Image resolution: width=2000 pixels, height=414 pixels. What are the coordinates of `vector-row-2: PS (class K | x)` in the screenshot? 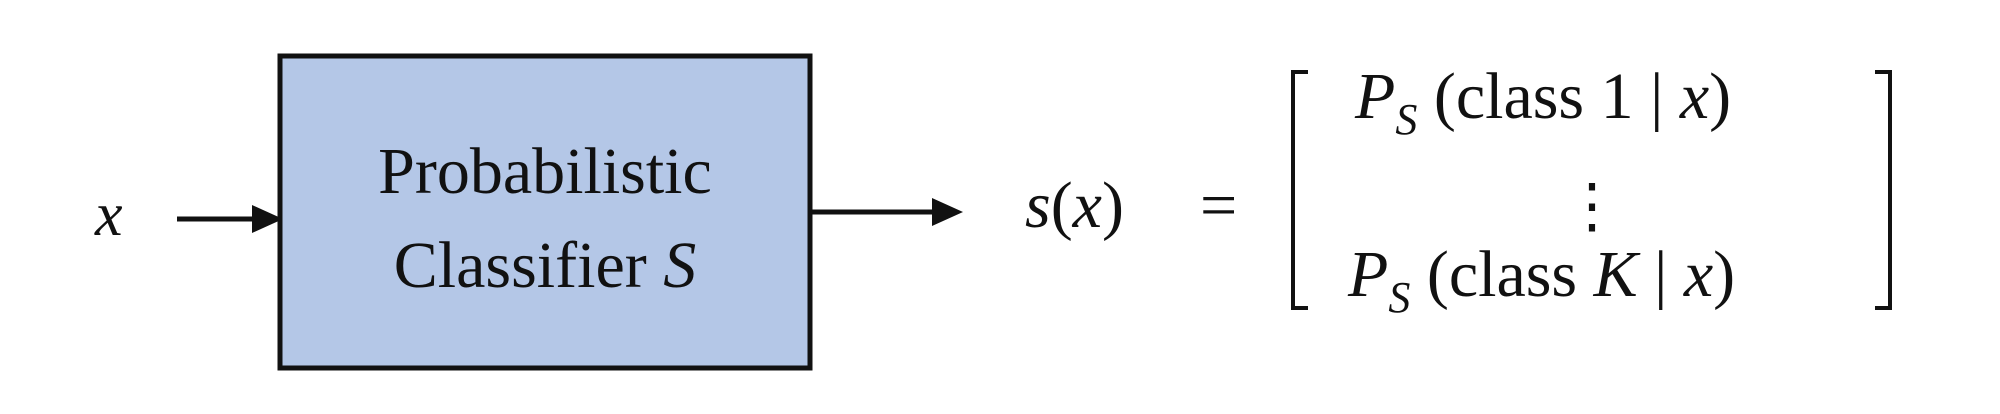 It's located at (1541, 280).